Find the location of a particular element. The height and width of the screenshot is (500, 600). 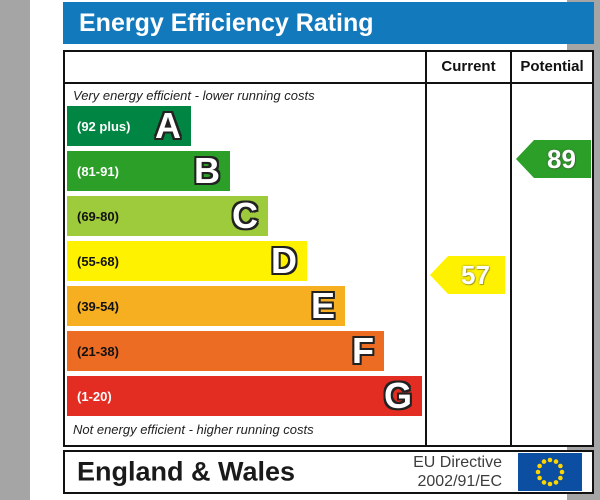

band-letter: E is located at coordinates (322, 305).